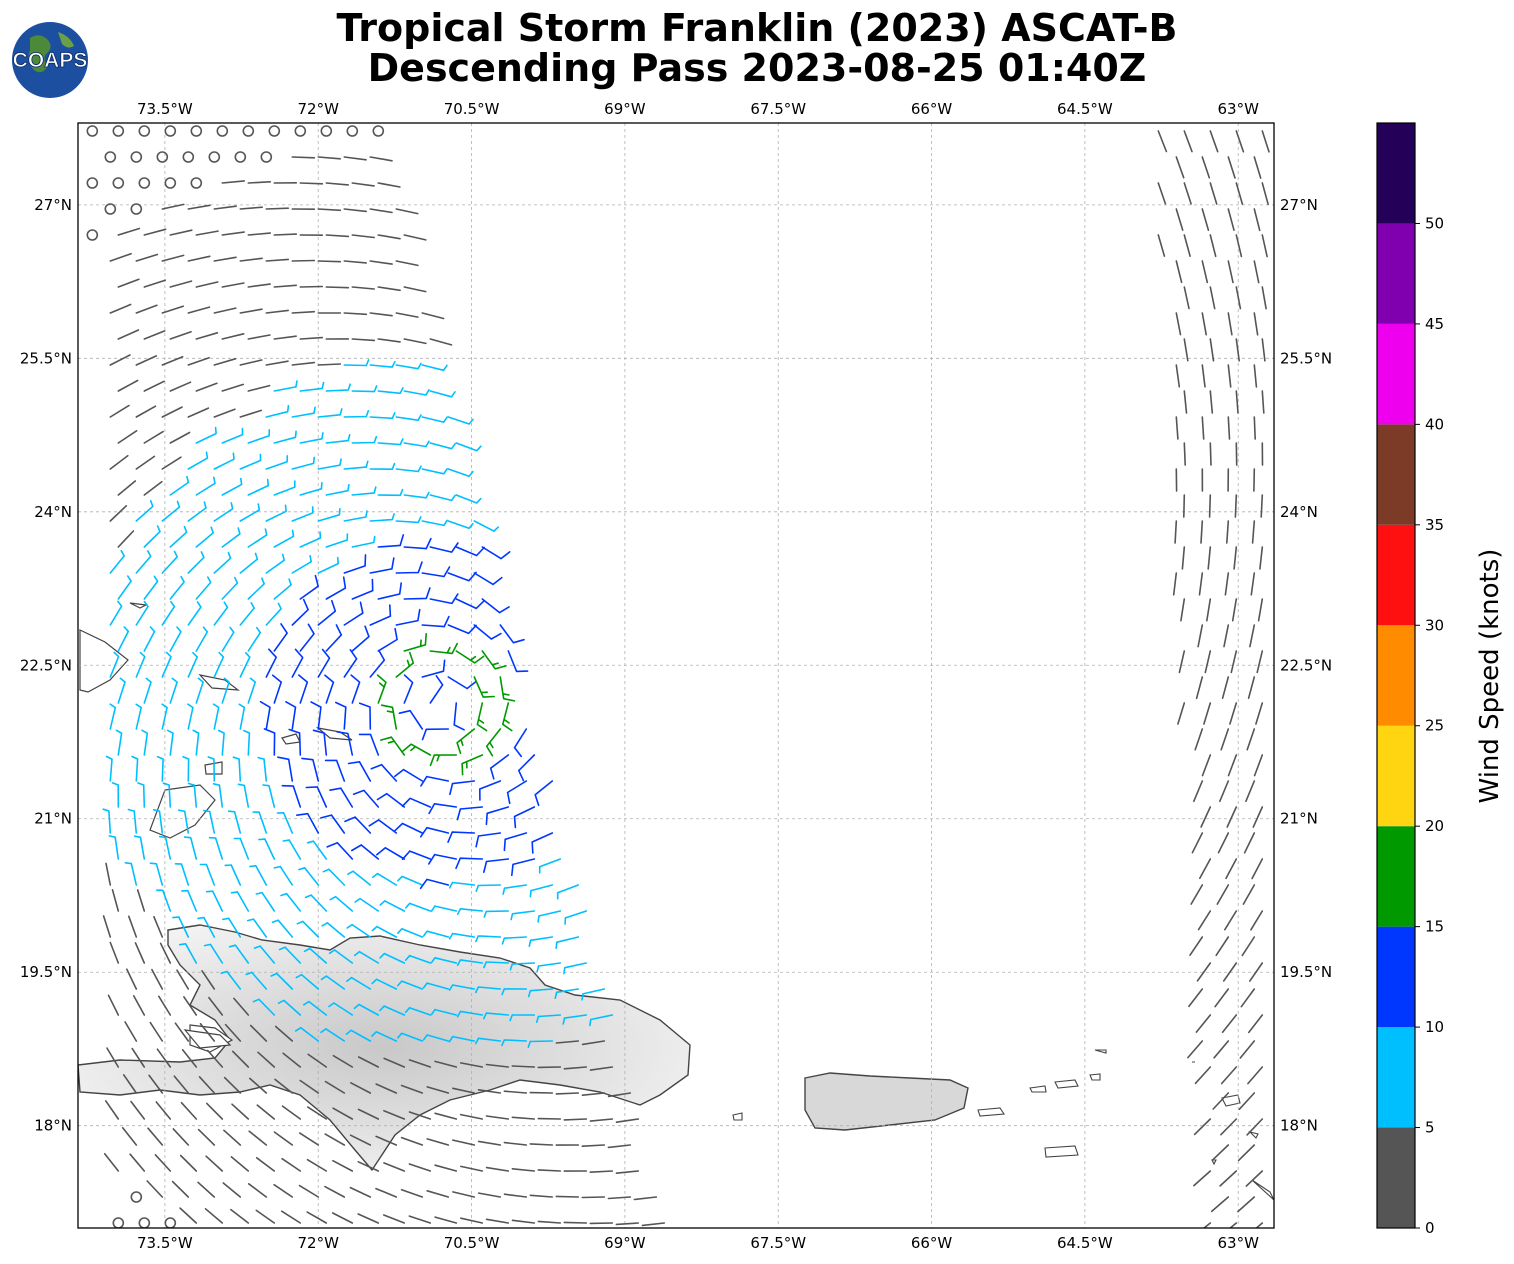 This screenshot has height=1264, width=1514. Describe the element at coordinates (625, 1243) in the screenshot. I see `lon-label-bottom: 69°W` at that location.